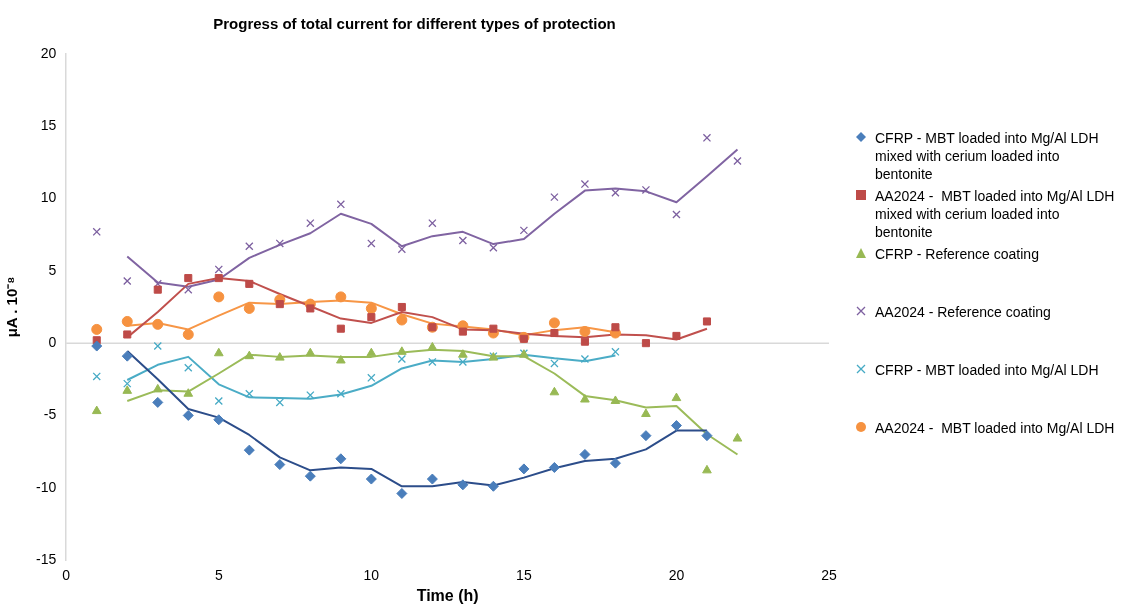 The image size is (1146, 610). What do you see at coordinates (52, 342) in the screenshot?
I see `y-tick-label: 0` at bounding box center [52, 342].